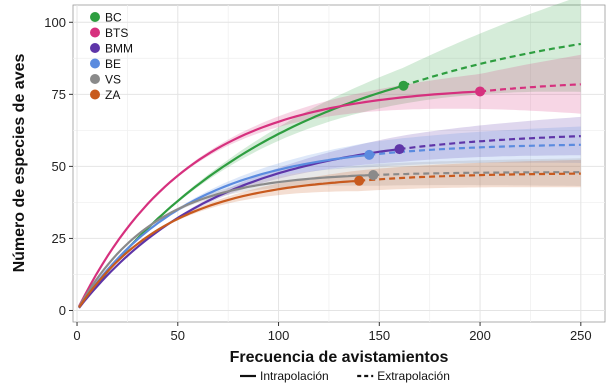 This screenshot has width=610, height=387. What do you see at coordinates (95, 17) in the screenshot?
I see `legend-key-bc` at bounding box center [95, 17].